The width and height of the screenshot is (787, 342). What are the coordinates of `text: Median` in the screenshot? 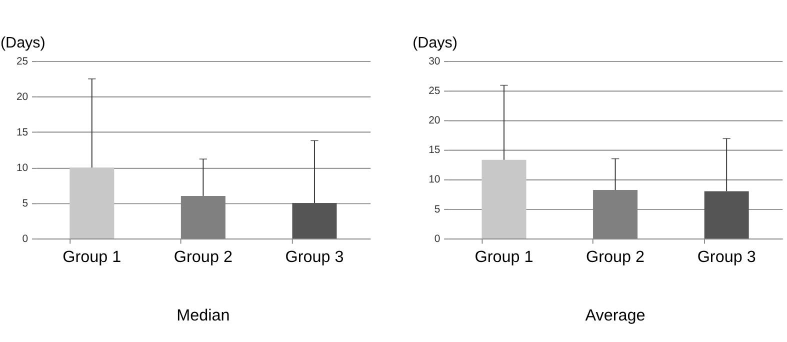 It's located at (203, 315).